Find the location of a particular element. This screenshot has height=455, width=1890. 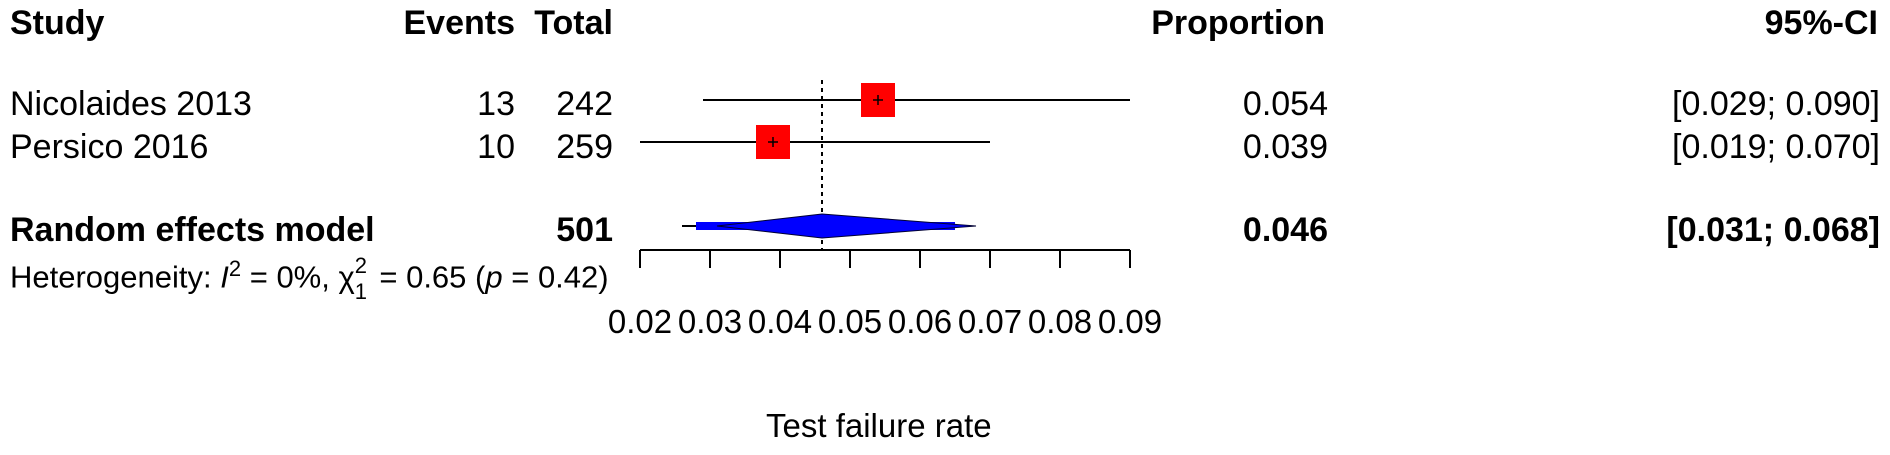

header-ci: 95%-CI is located at coordinates (1821, 23).